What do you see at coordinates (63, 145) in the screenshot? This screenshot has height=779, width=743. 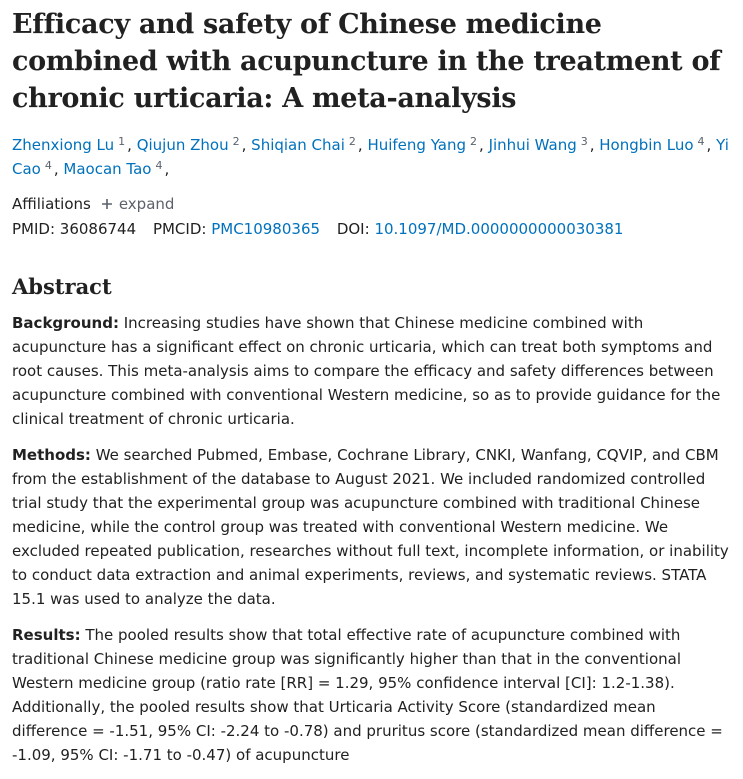 I see `author-link: Zhenxiong Lu` at bounding box center [63, 145].